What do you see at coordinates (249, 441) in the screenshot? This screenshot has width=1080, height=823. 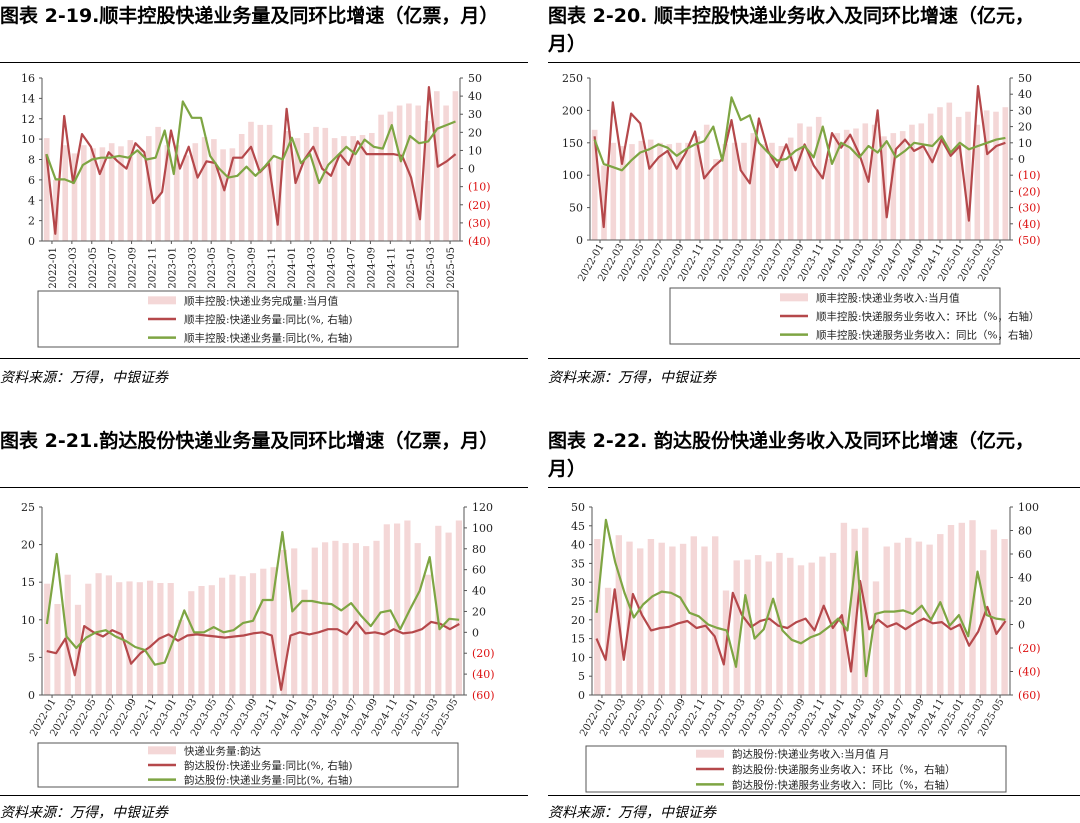 I see `chart-title: 图表 2-21.韵达股份快递业务量及同环比增速（亿票，月）` at bounding box center [249, 441].